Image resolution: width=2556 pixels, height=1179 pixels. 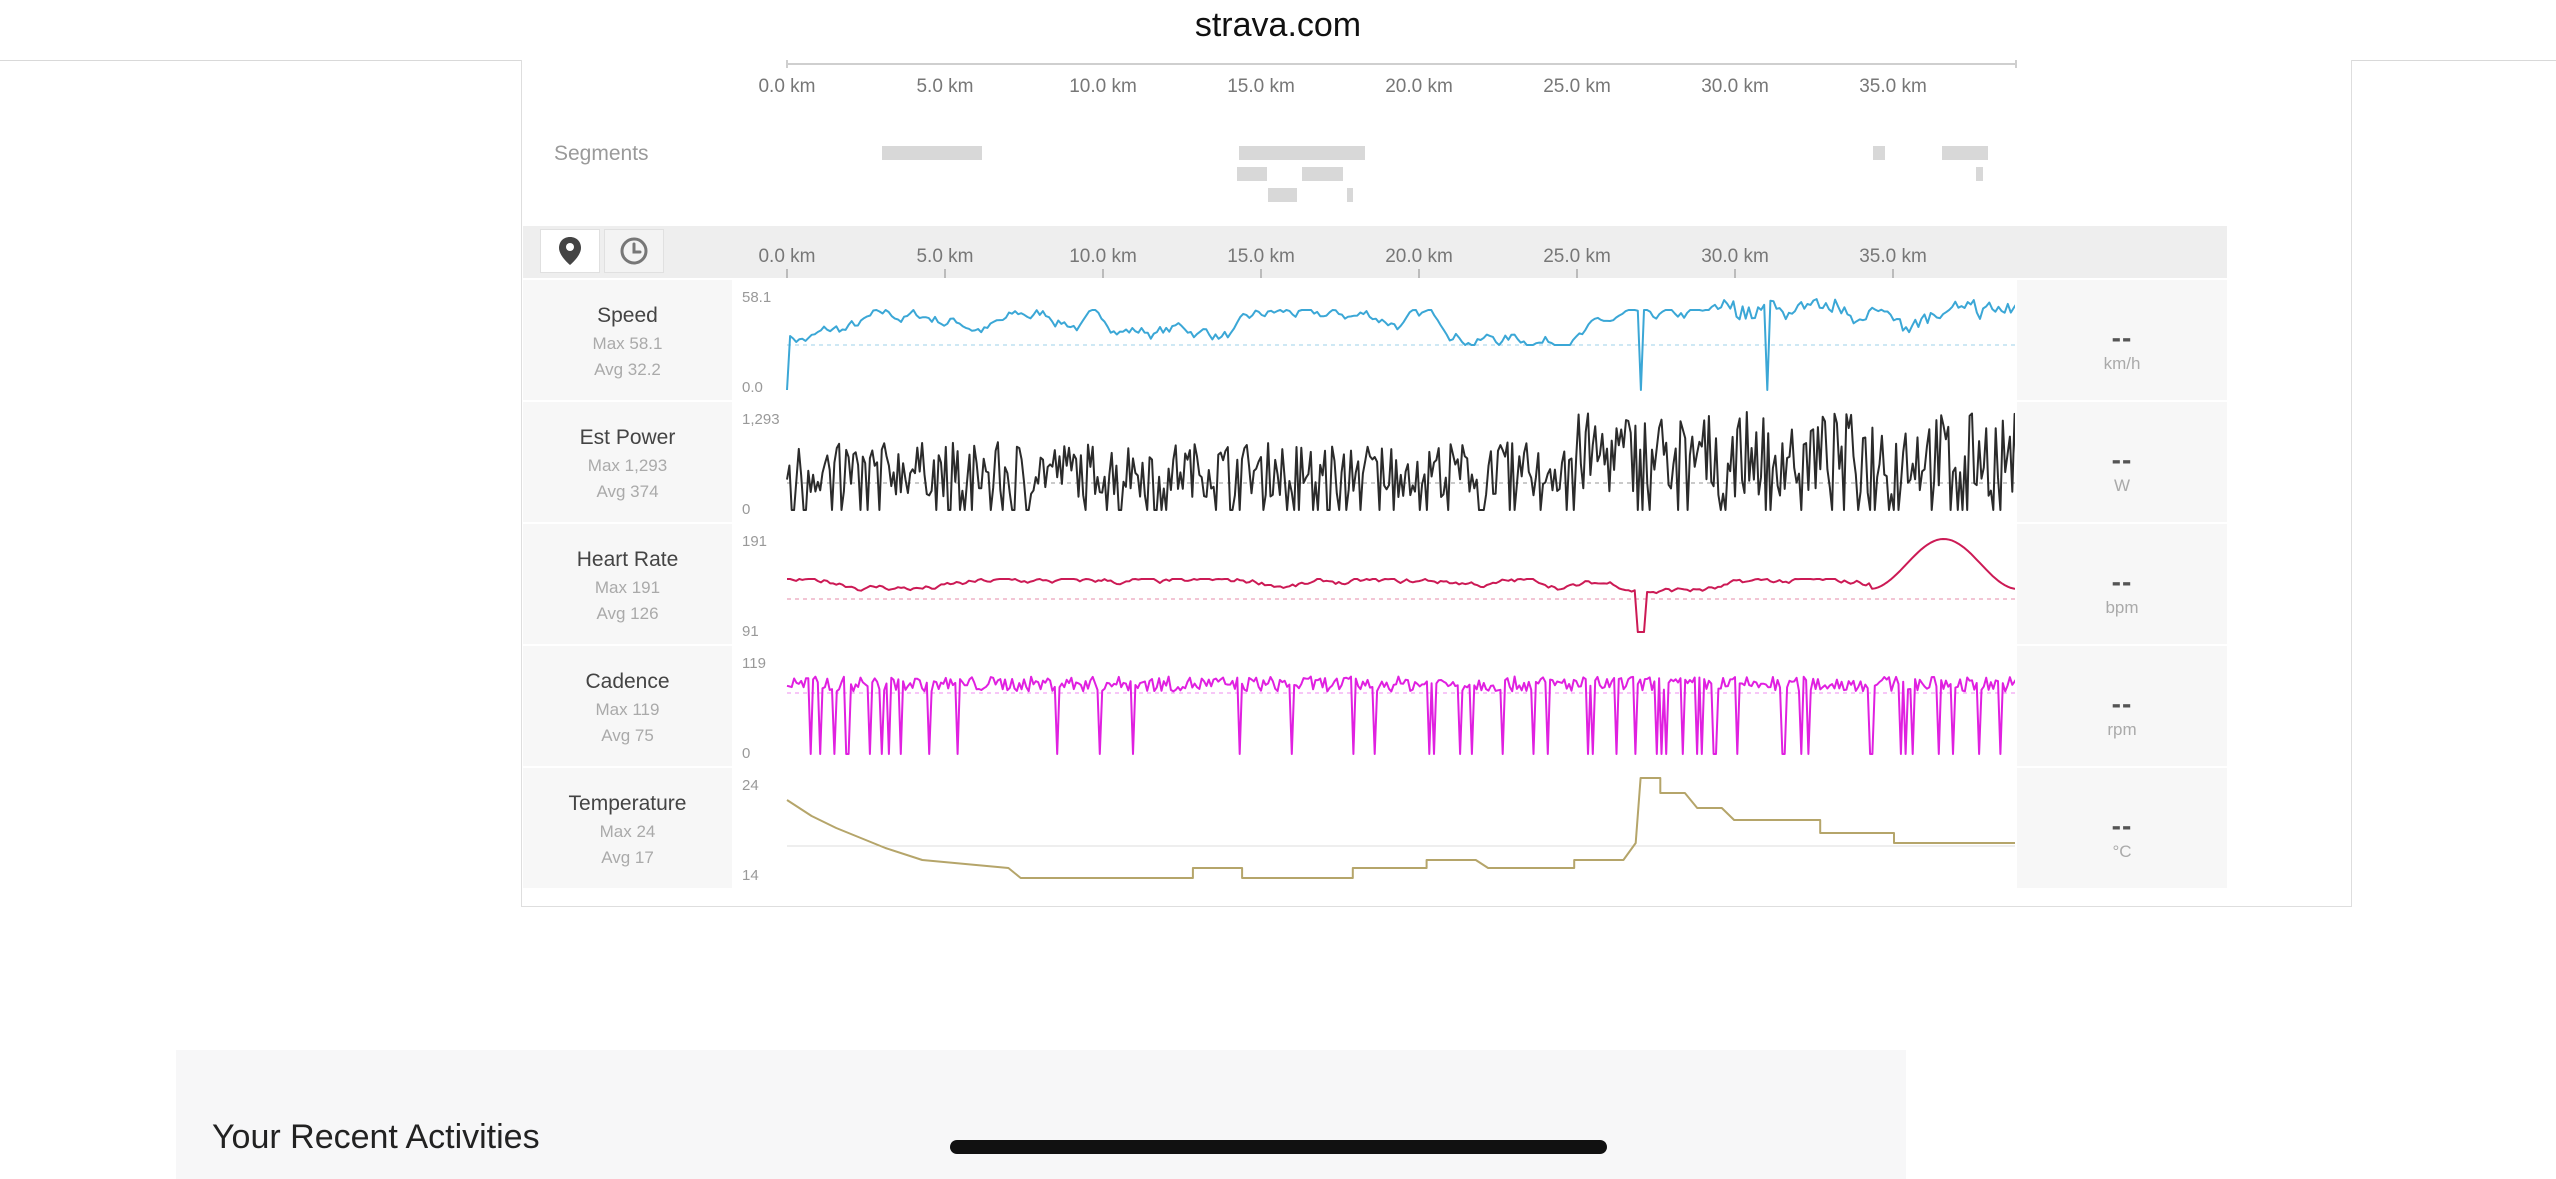 What do you see at coordinates (627, 803) in the screenshot?
I see `stream-name: Temperature` at bounding box center [627, 803].